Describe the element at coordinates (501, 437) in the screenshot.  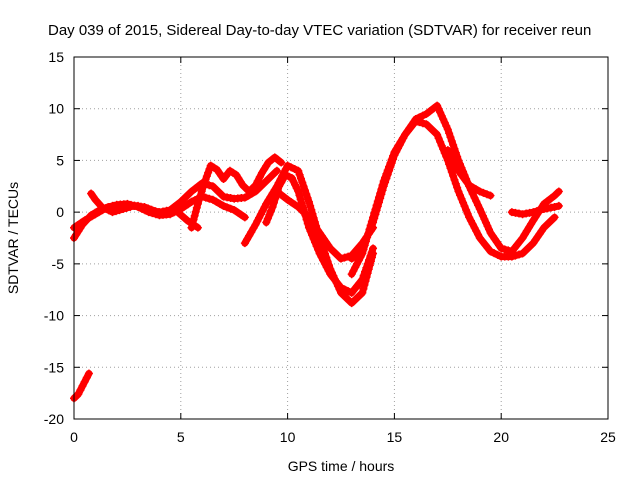
I see `x-tick-label: 20` at that location.